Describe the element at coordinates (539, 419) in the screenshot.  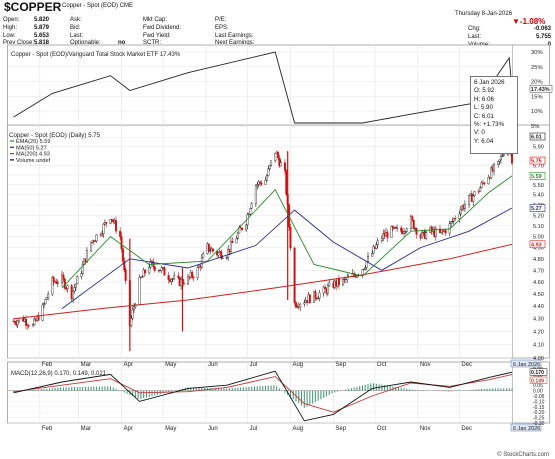
I see `macd-tick-label: -0.25` at that location.